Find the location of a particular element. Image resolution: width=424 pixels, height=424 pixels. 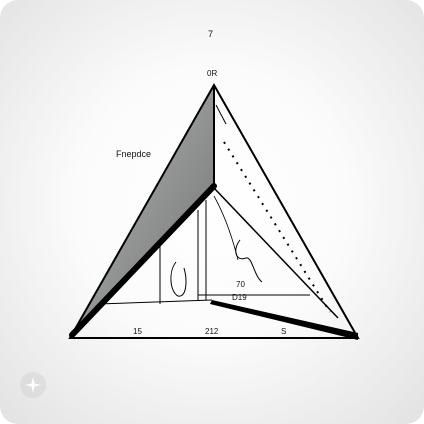

bottom-mid-label: 212 is located at coordinates (212, 331).